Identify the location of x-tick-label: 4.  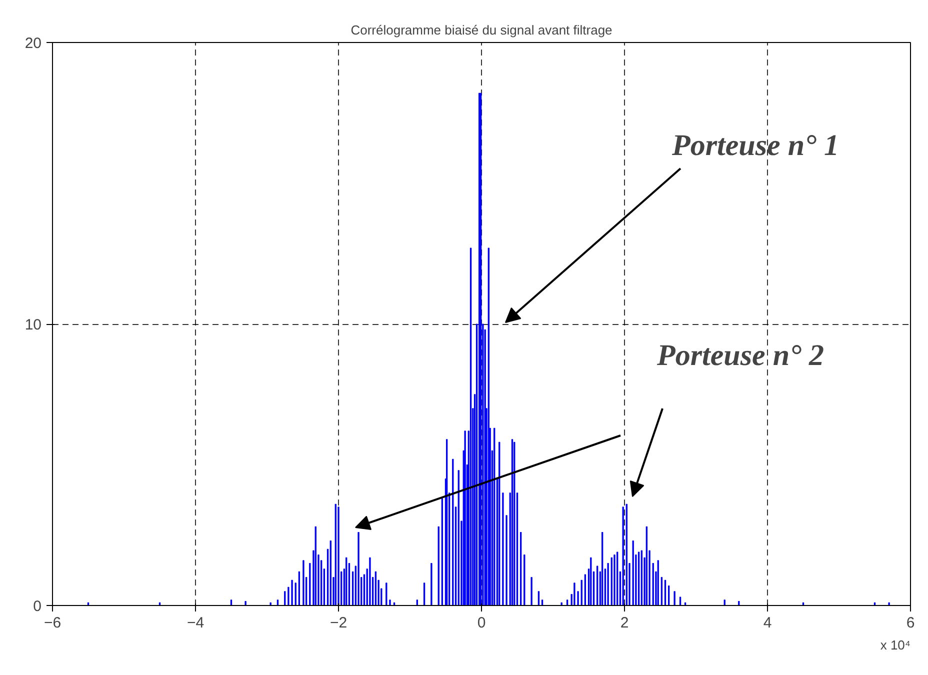
(767, 623).